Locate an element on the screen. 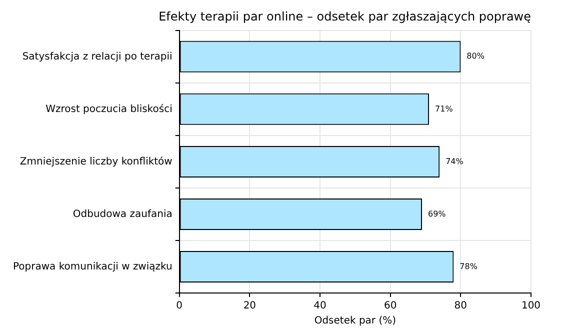 Image resolution: width=573 pixels, height=333 pixels. x-tick-label: 40 is located at coordinates (320, 306).